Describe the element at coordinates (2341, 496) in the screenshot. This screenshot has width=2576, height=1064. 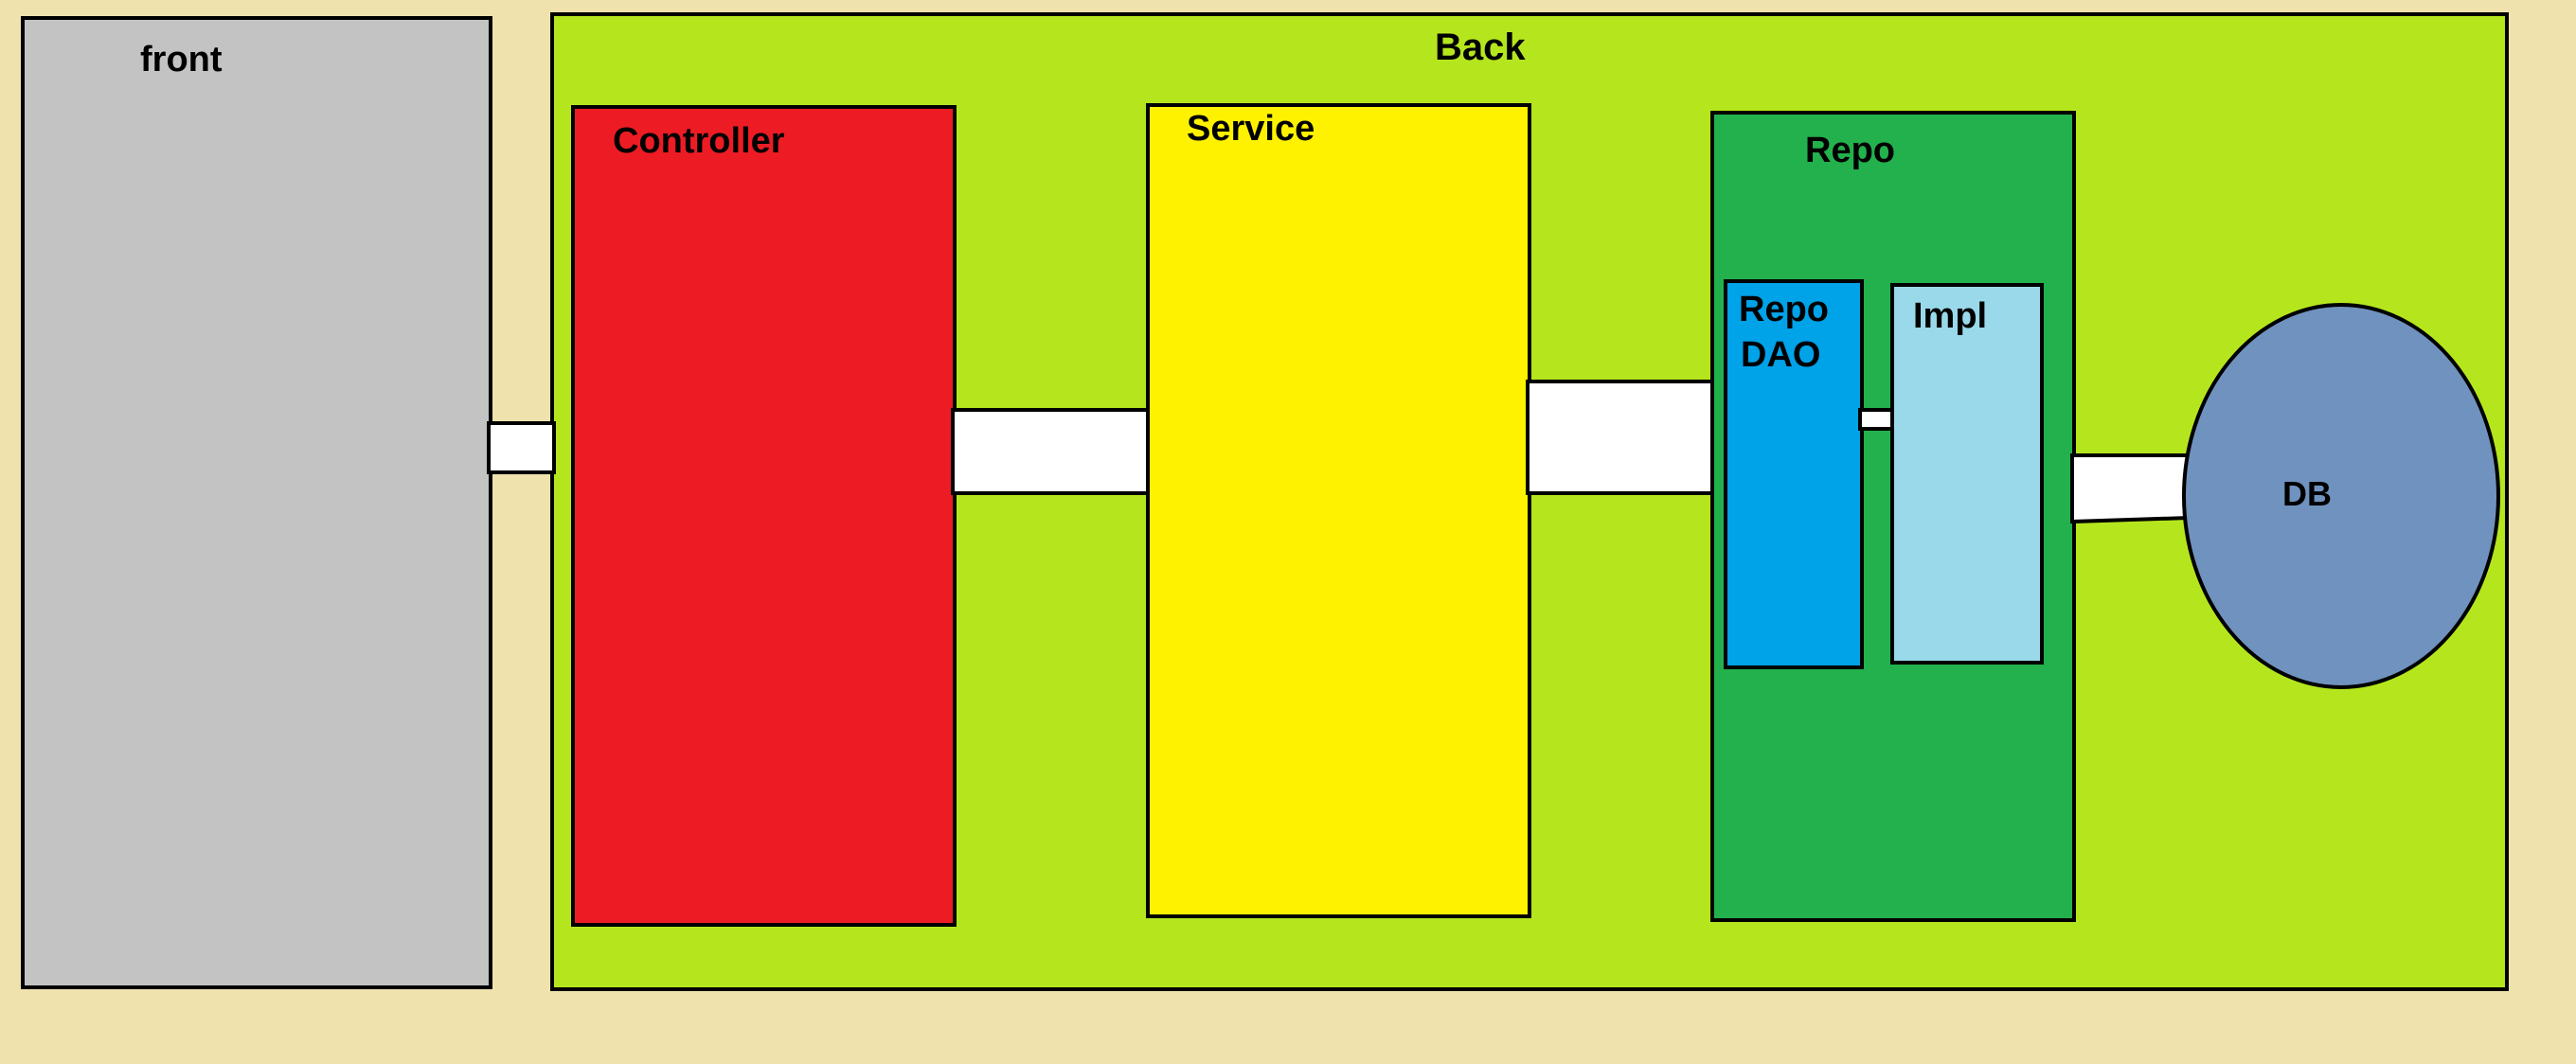
I see `db-ellipse` at that location.